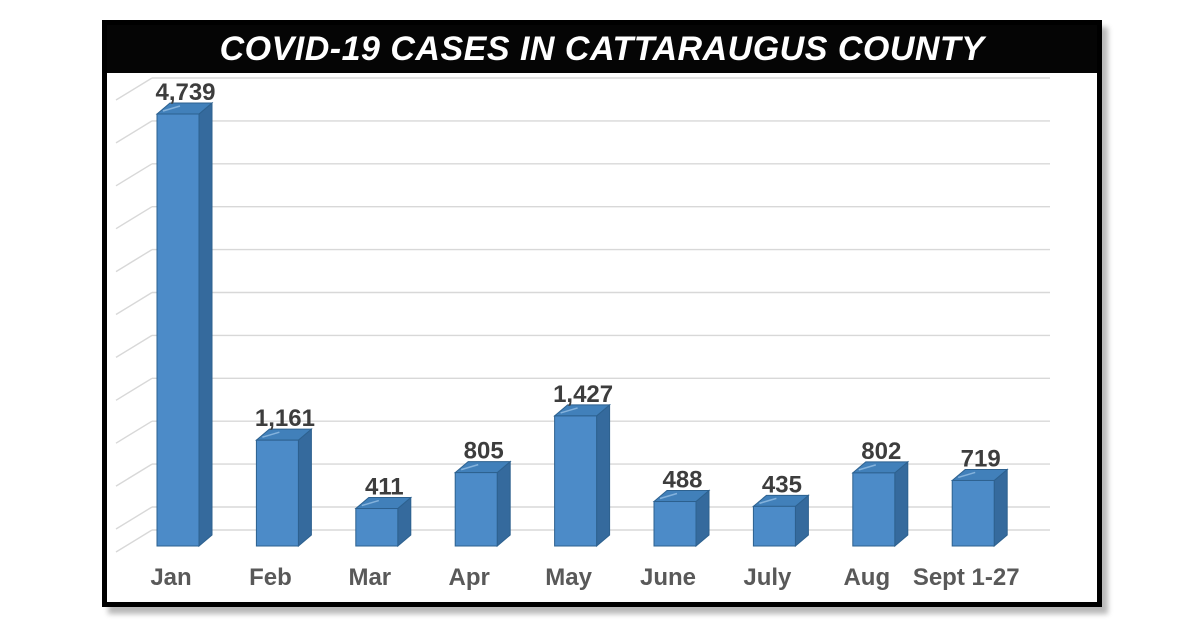  I want to click on bar-apr, so click(476, 509).